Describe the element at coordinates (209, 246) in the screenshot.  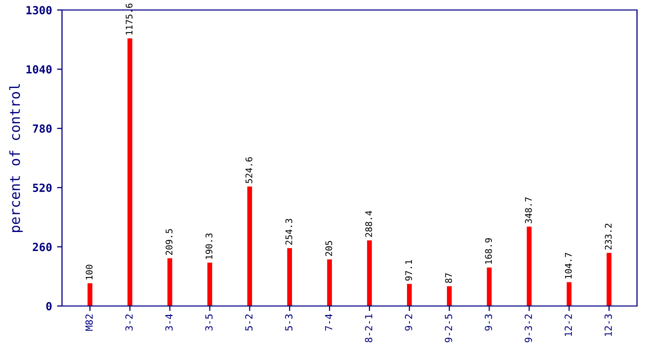
I see `data-label: 190.3` at that location.